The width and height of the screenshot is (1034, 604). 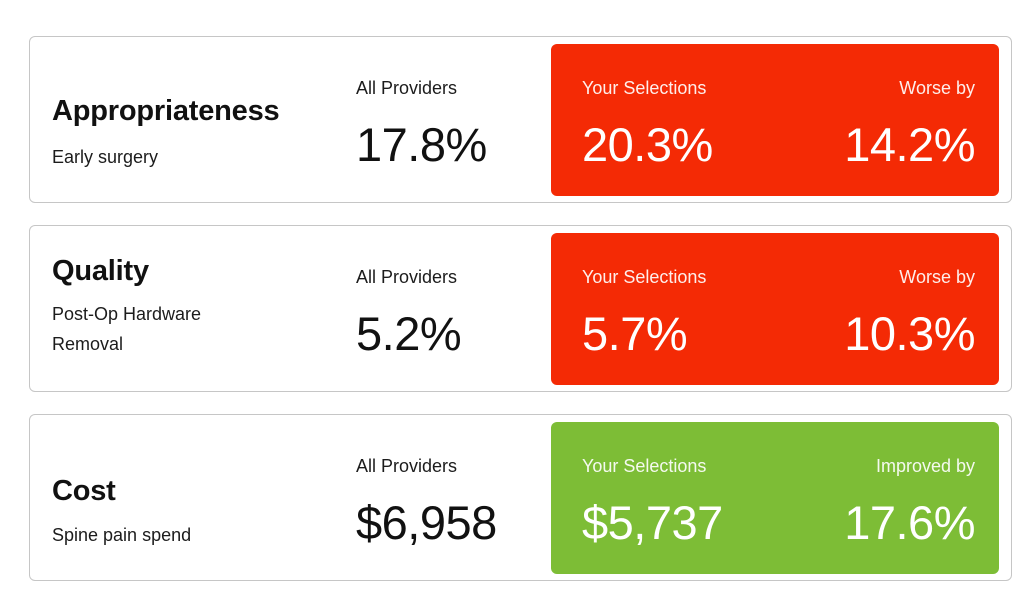 I want to click on your-selections-value: $5,737, so click(x=652, y=522).